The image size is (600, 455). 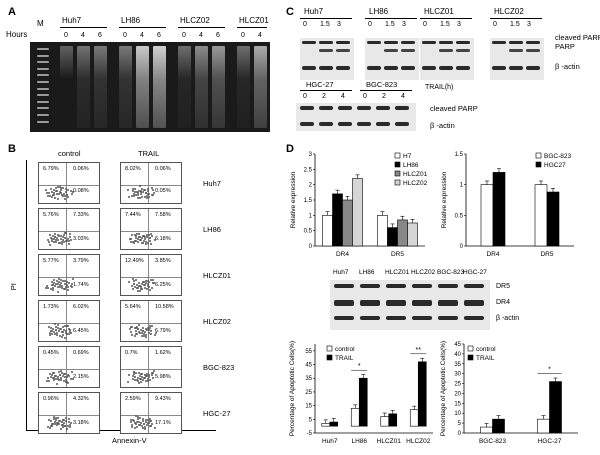 I want to click on quadrant-value: 0.06%, so click(x=81, y=169).